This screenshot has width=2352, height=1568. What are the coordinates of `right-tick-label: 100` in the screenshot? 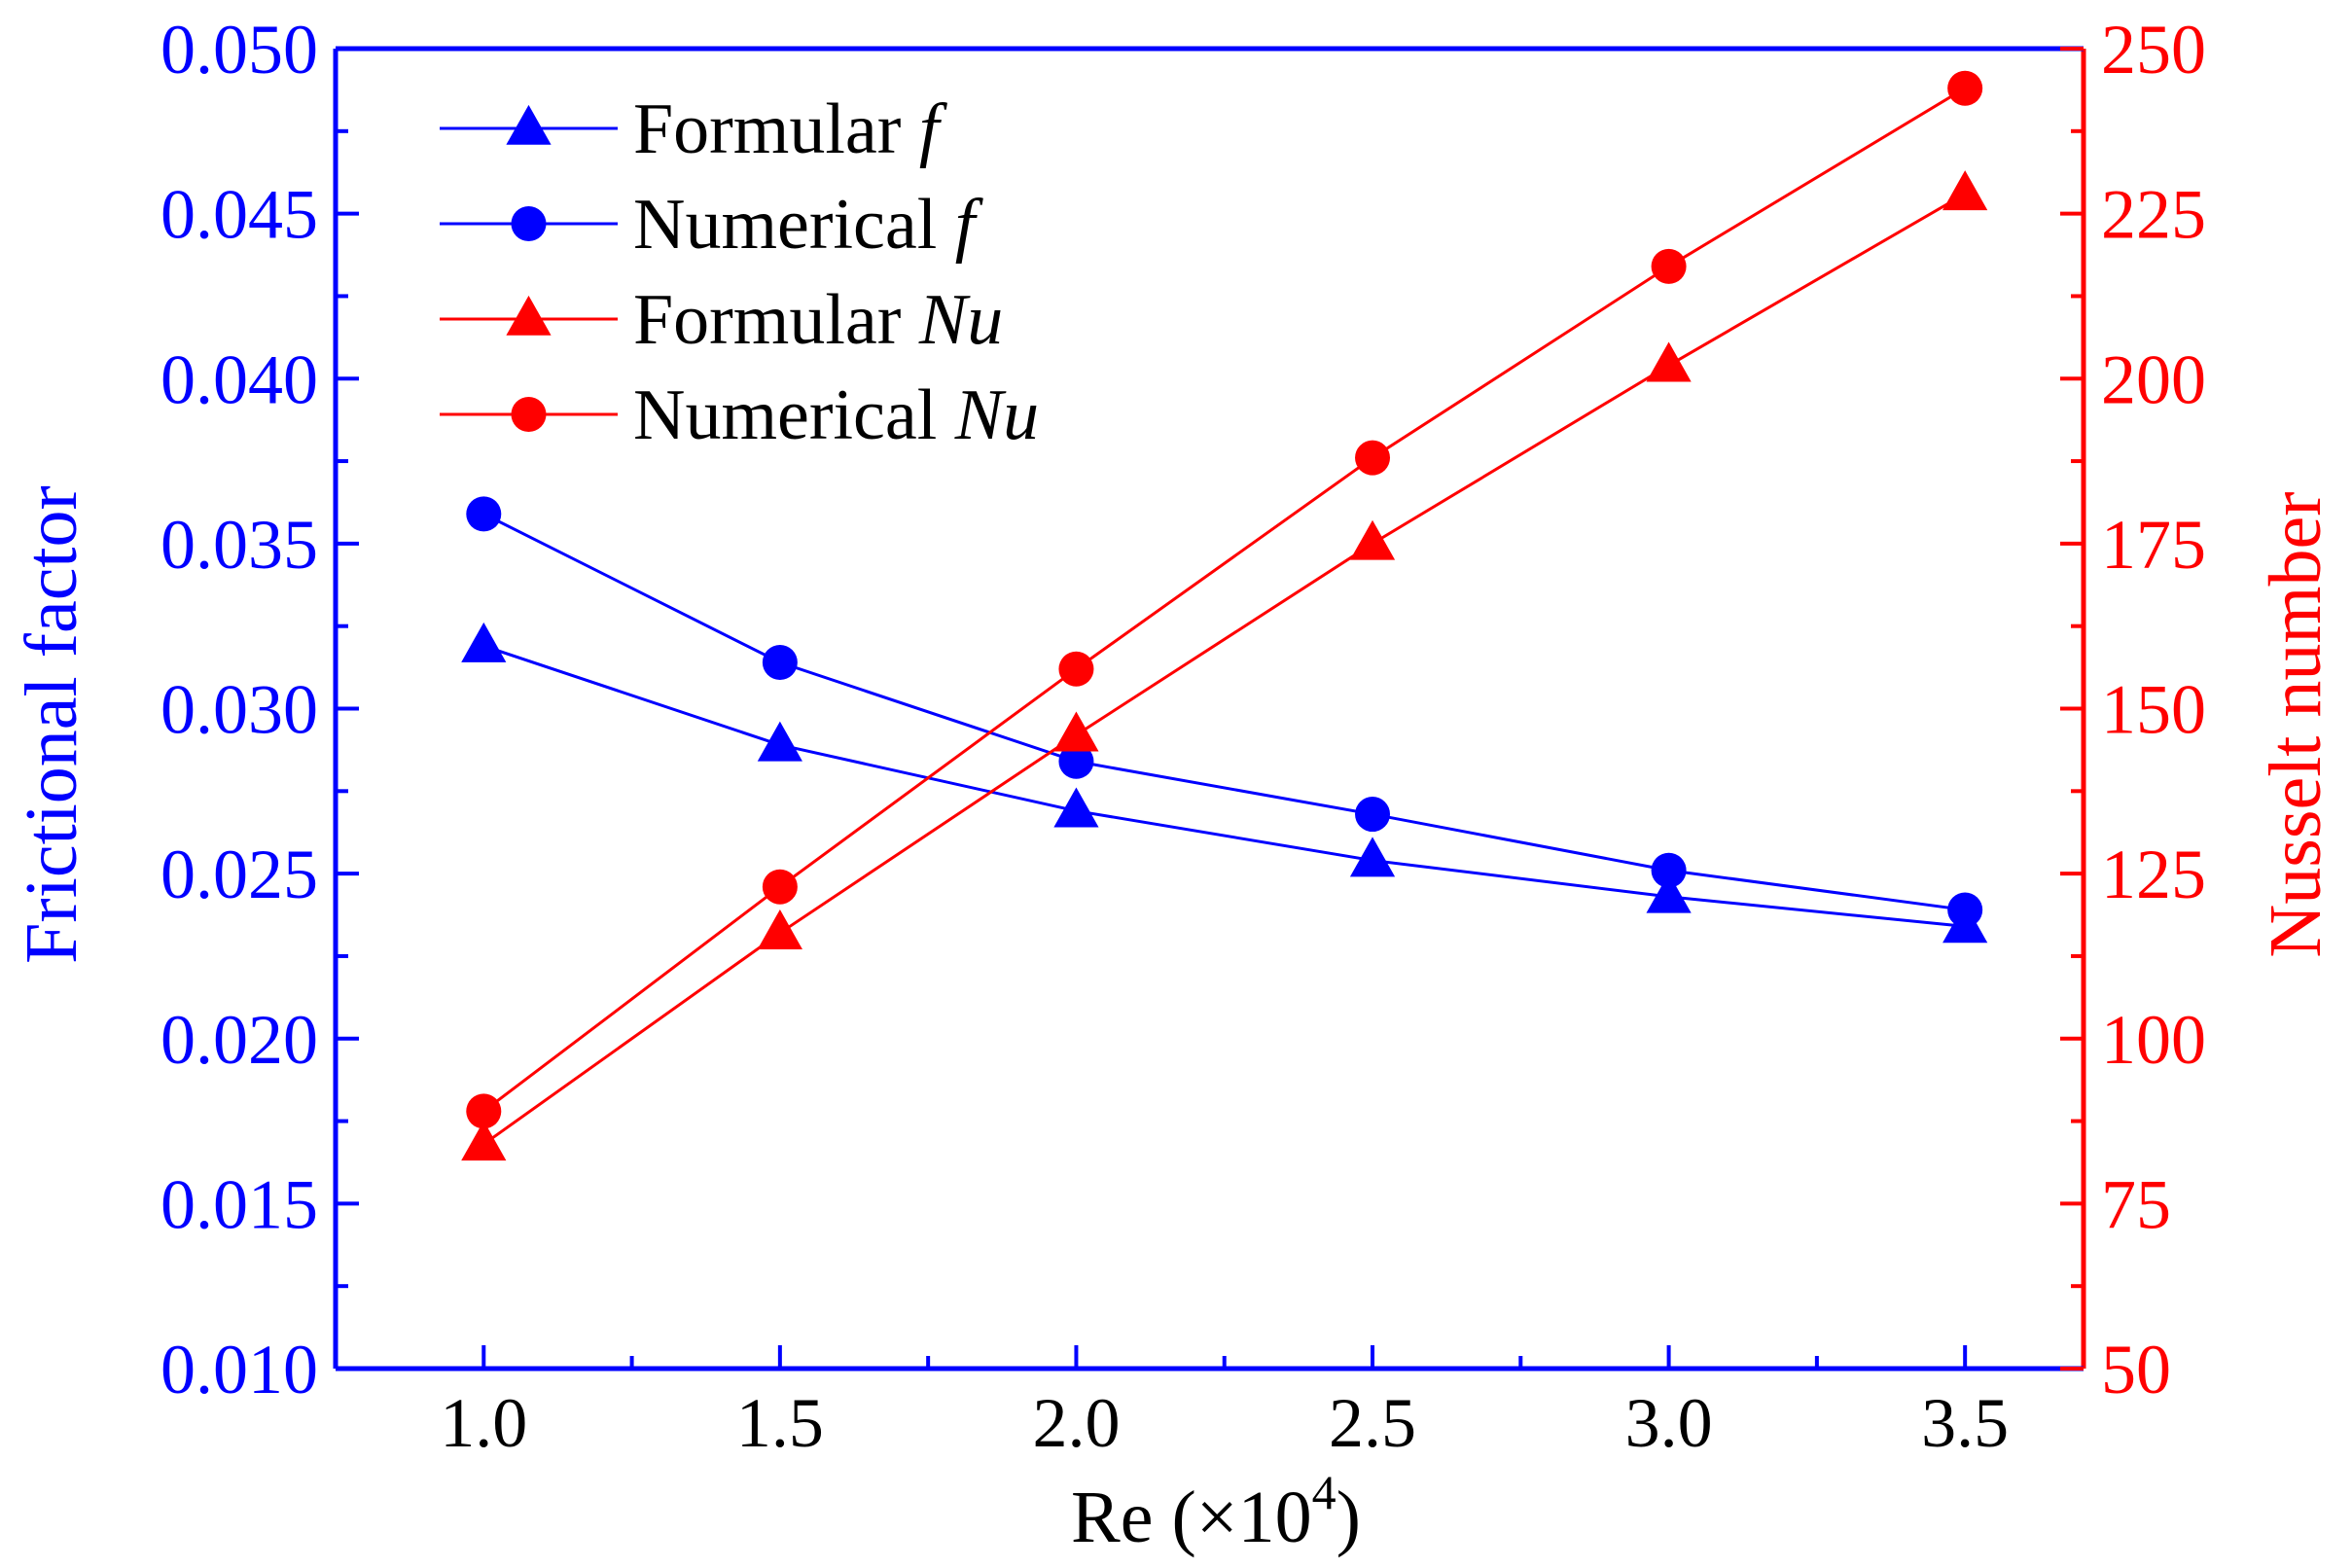 It's located at (2153, 1040).